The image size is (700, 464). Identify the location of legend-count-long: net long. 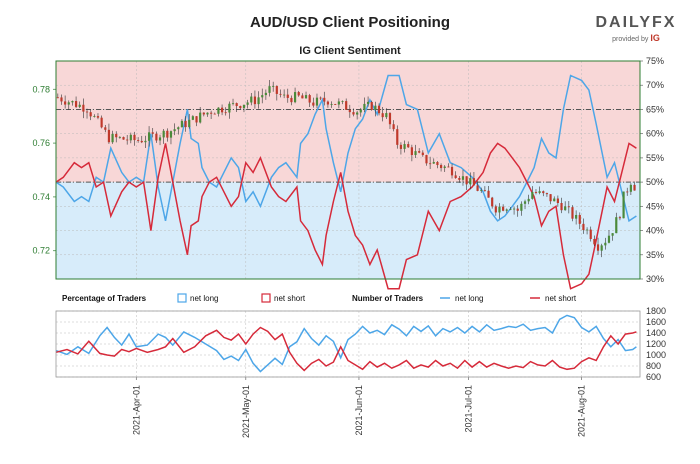
(469, 298).